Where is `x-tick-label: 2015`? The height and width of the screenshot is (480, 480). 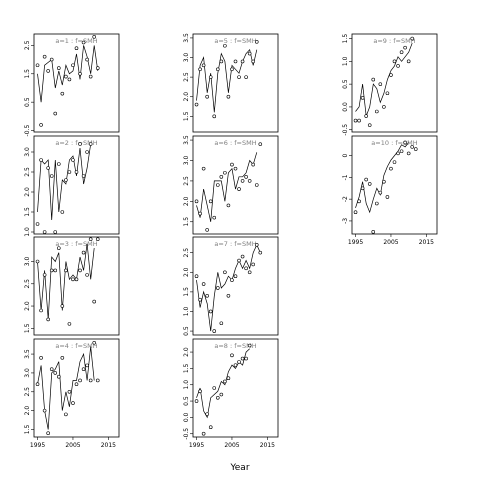
x-tick-label: 2015 is located at coordinates (267, 445).